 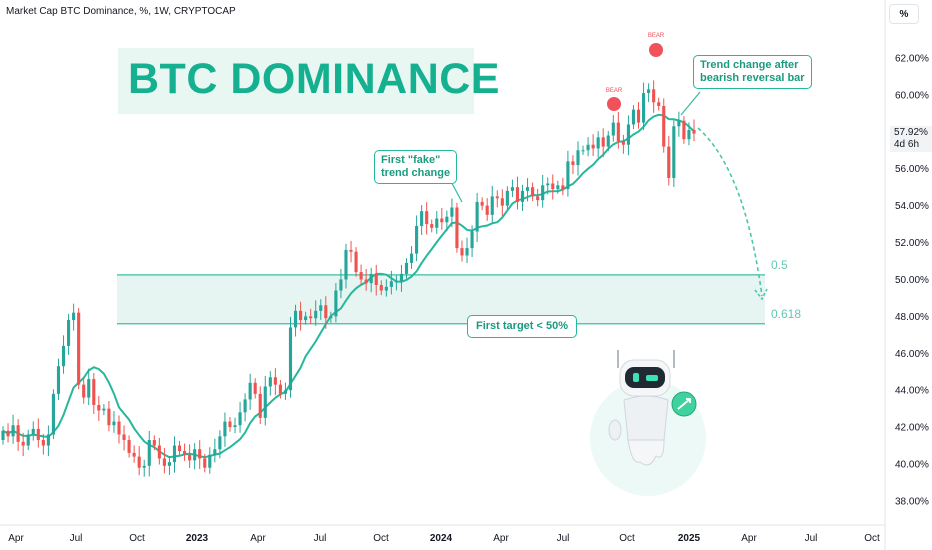 I want to click on robot-coin-arrow-icon, so click(x=684, y=404).